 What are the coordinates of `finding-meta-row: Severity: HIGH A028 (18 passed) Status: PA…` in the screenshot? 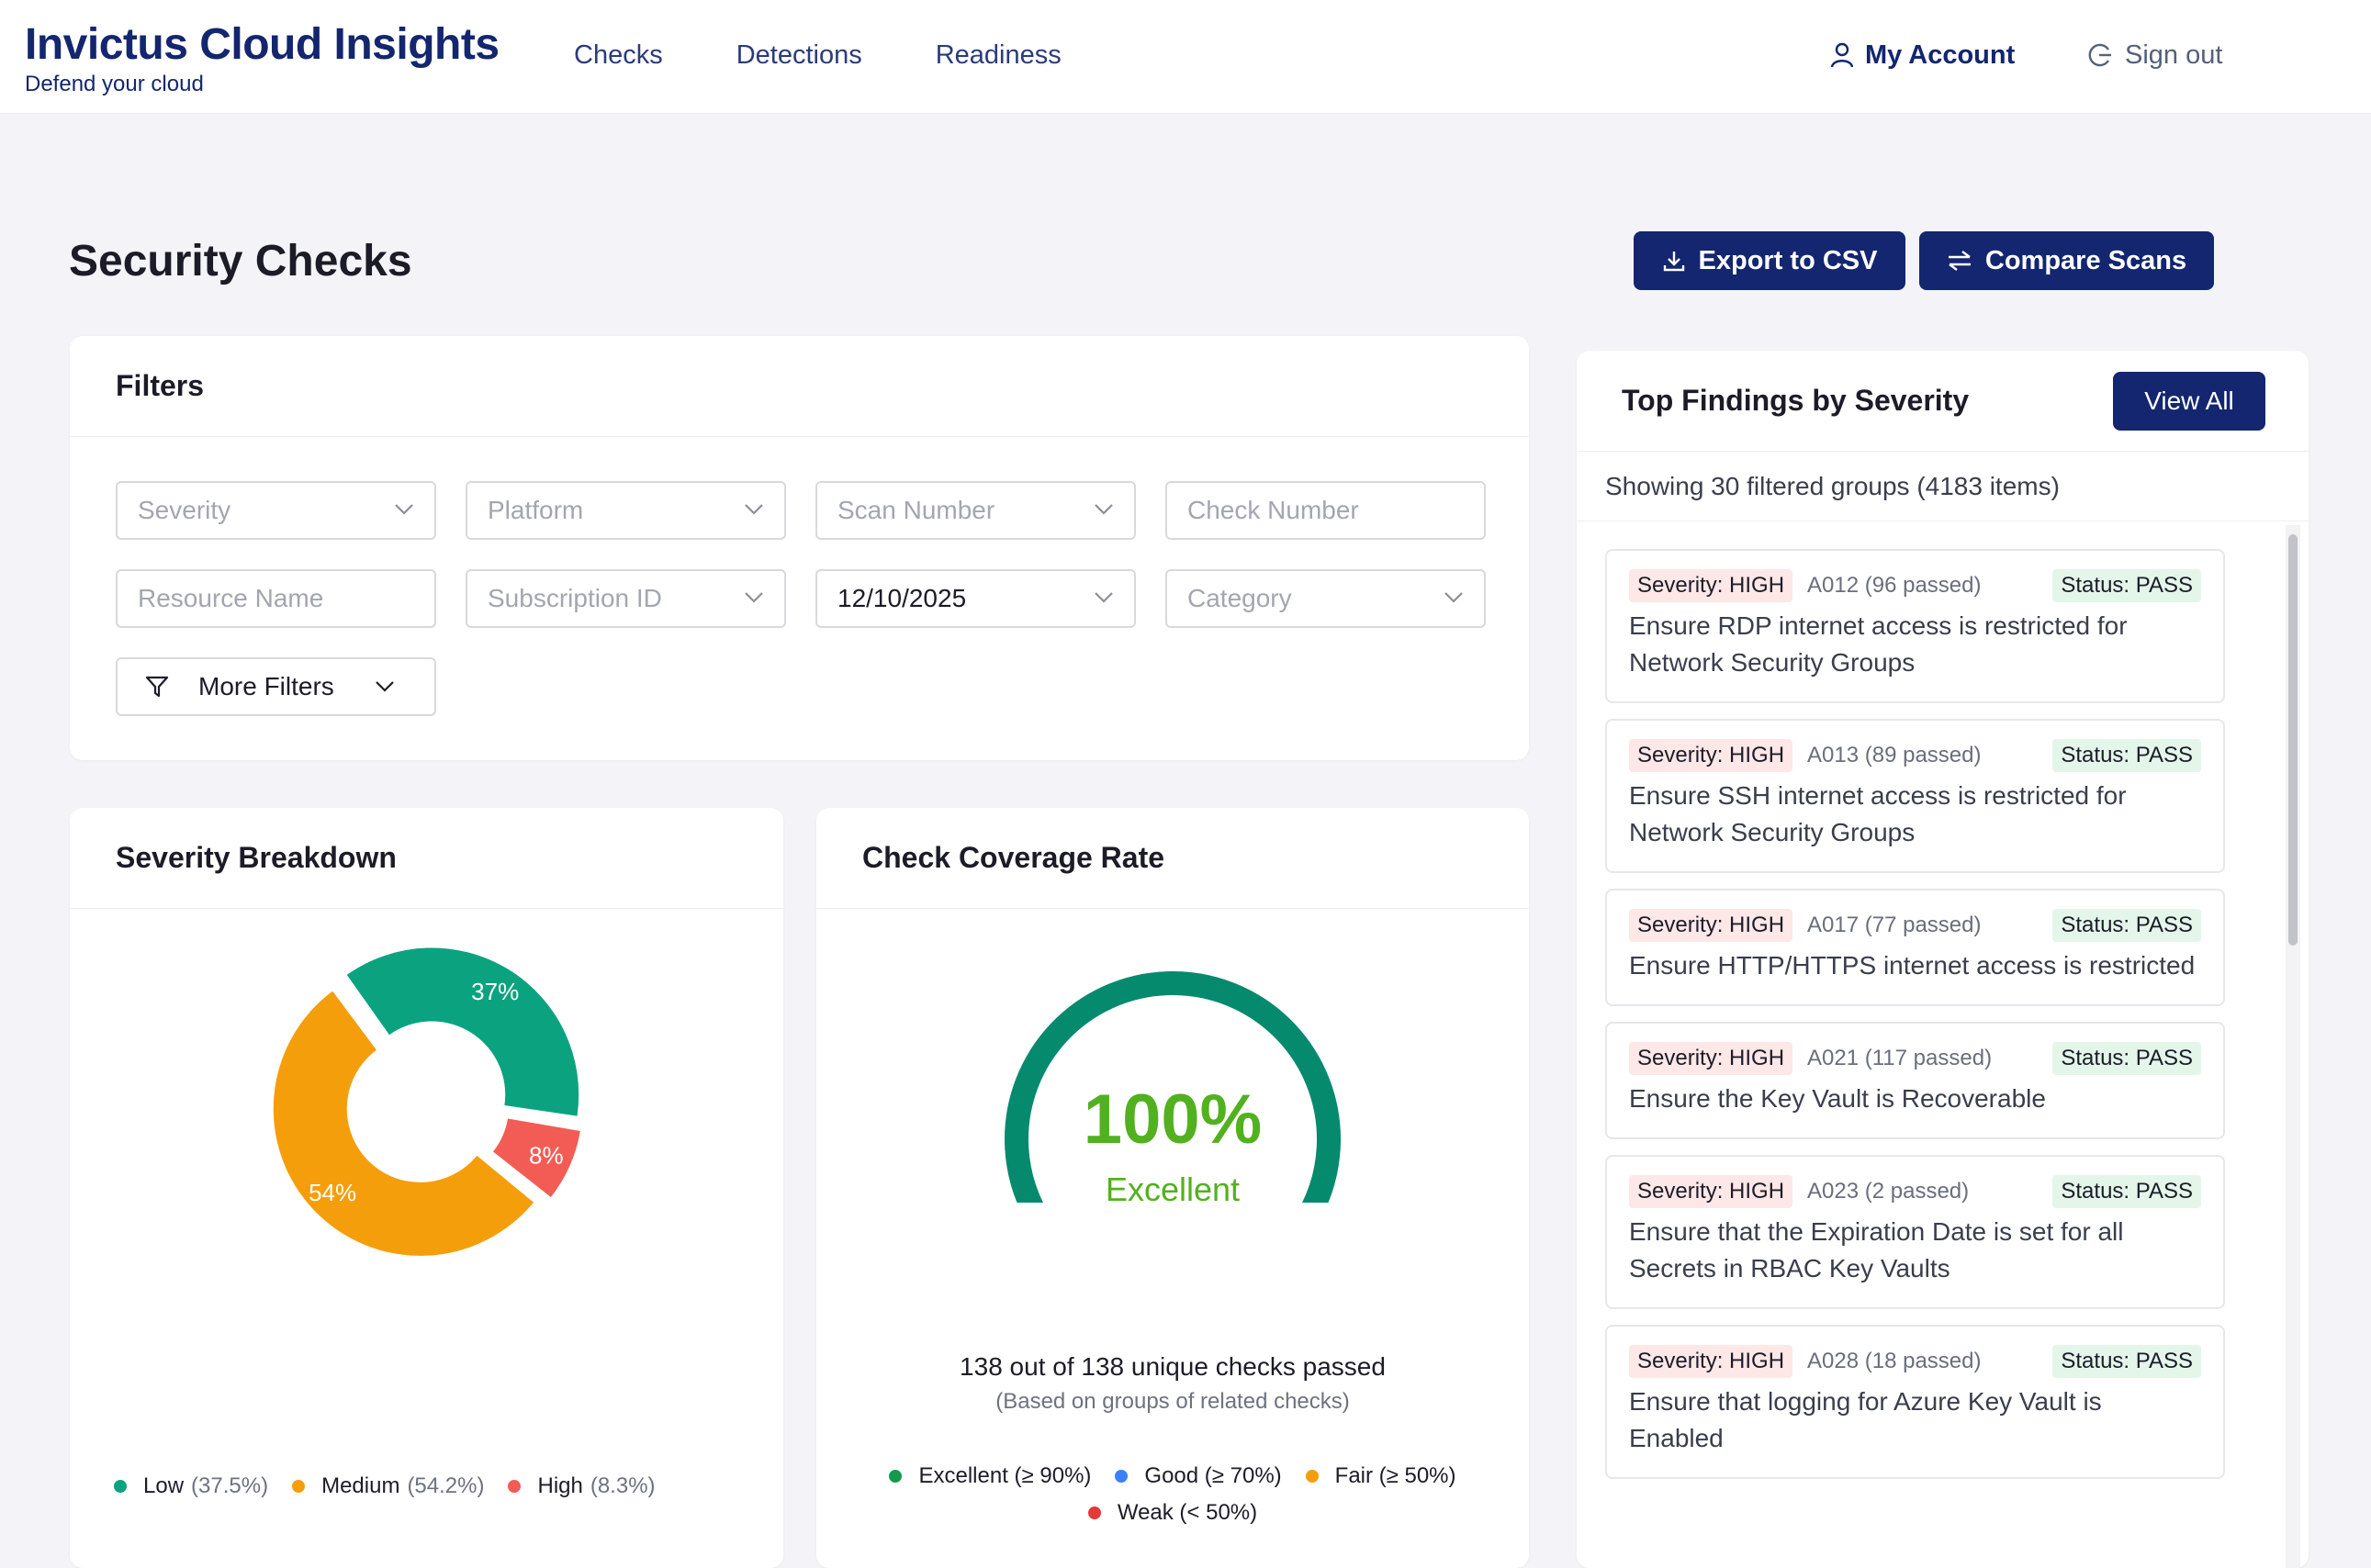 It's located at (1915, 1361).